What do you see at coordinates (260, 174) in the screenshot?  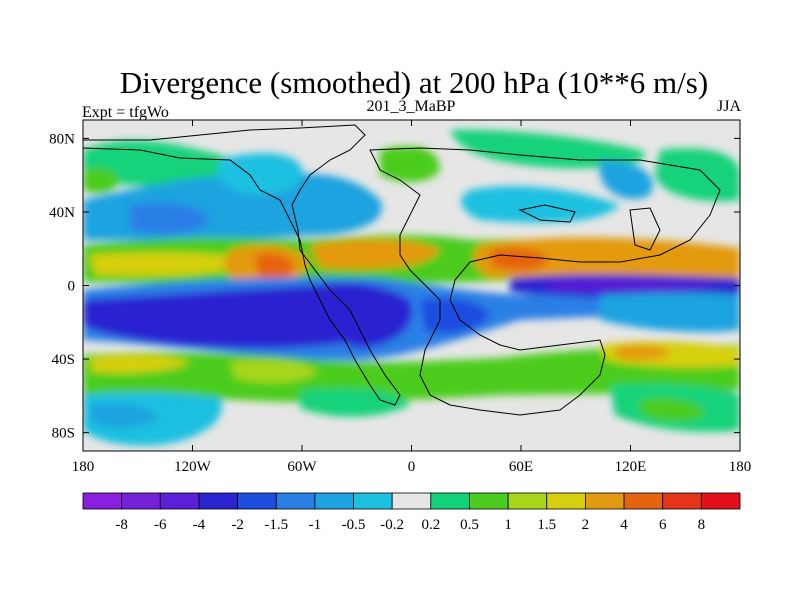 I see `canada-negative` at bounding box center [260, 174].